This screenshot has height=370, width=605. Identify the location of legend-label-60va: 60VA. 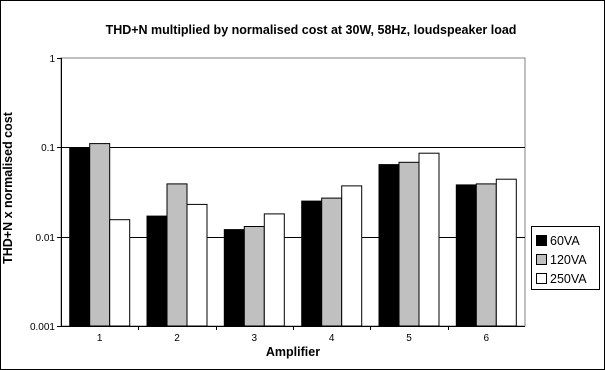
(565, 240).